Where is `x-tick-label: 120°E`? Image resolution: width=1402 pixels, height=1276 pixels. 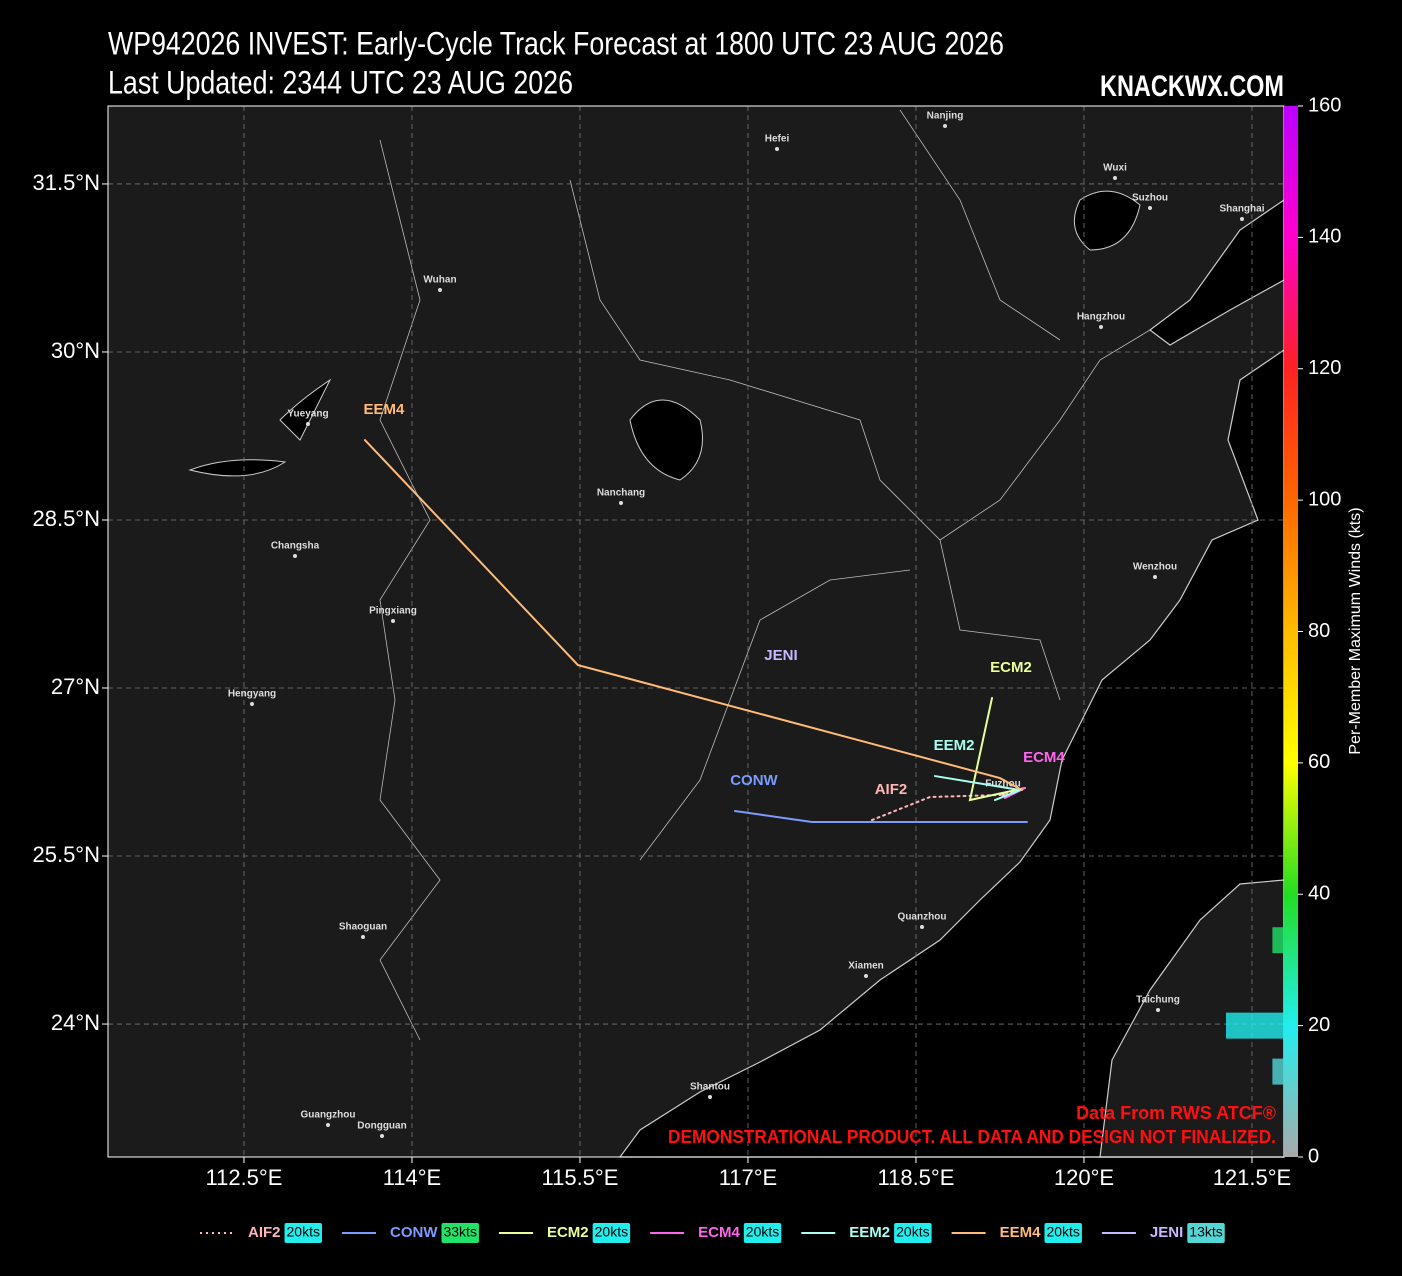 x-tick-label: 120°E is located at coordinates (1084, 1177).